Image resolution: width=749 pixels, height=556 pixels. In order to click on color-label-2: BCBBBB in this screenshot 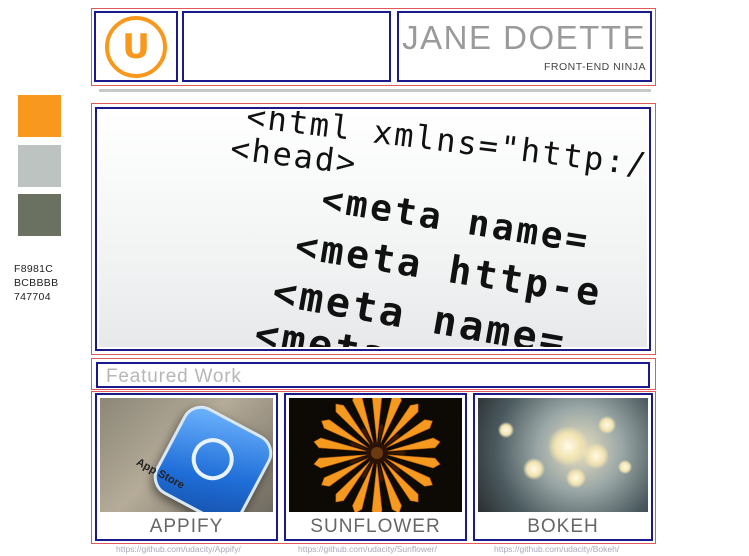, I will do `click(36, 283)`.